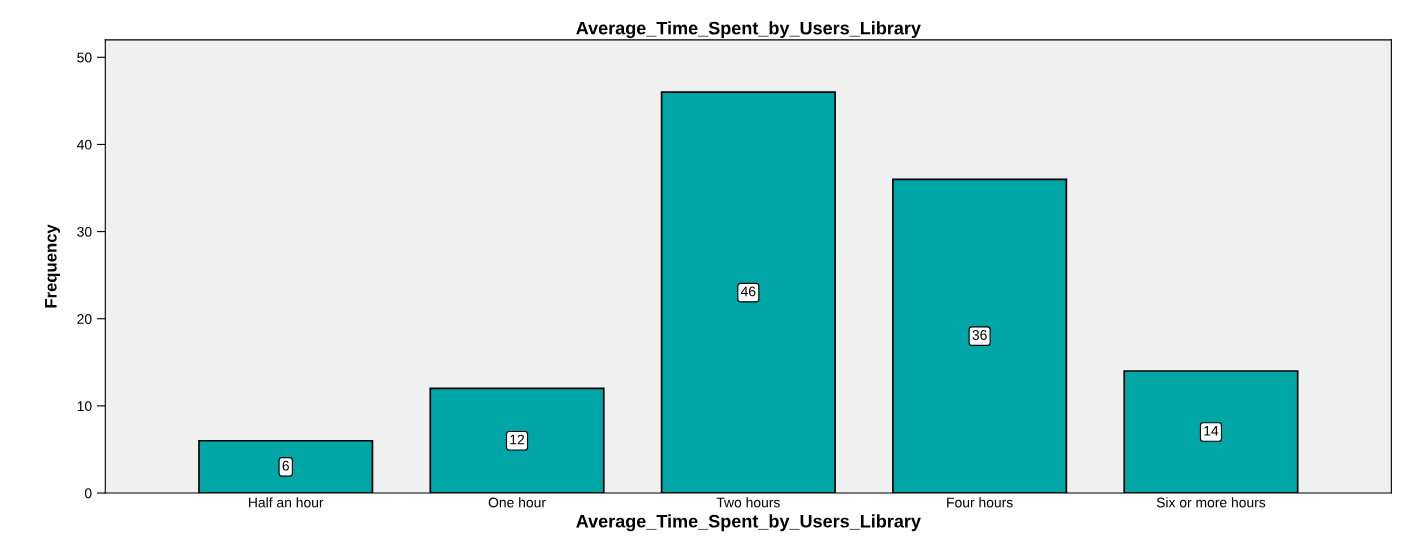 Image resolution: width=1404 pixels, height=546 pixels. Describe the element at coordinates (748, 502) in the screenshot. I see `x-tick-label: Two hours` at that location.